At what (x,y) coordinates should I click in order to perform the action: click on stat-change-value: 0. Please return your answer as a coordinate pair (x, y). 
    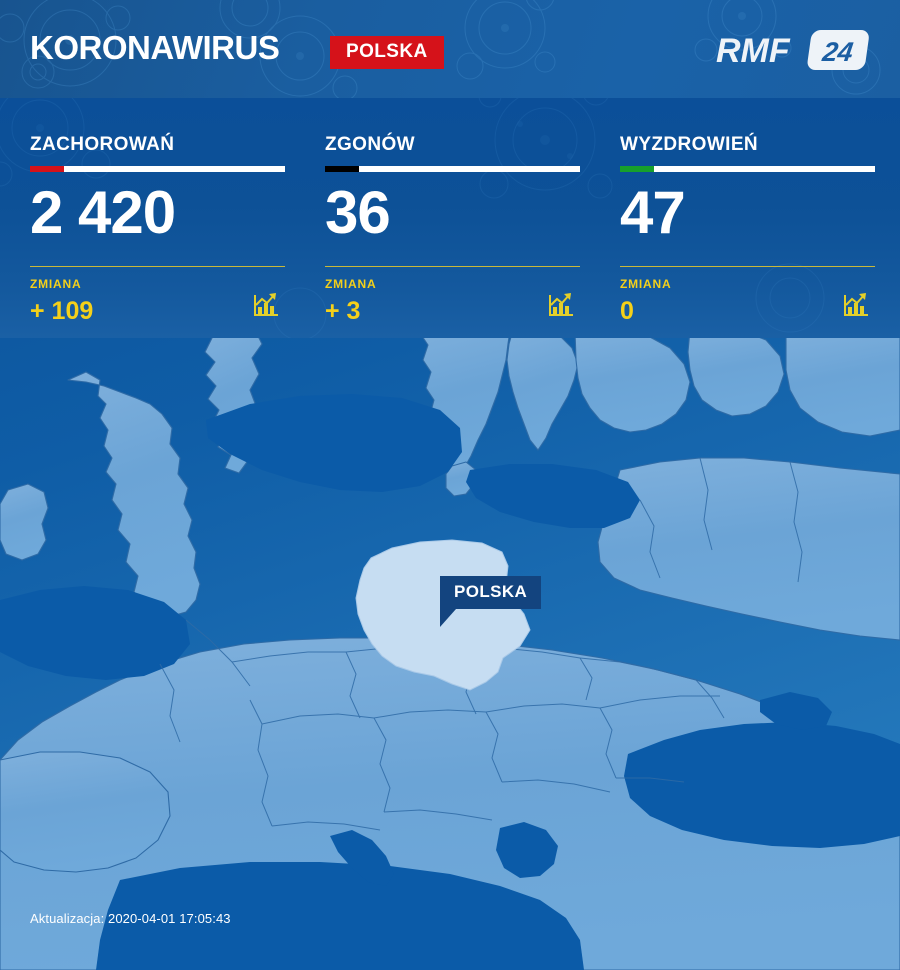
    Looking at the image, I should click on (627, 311).